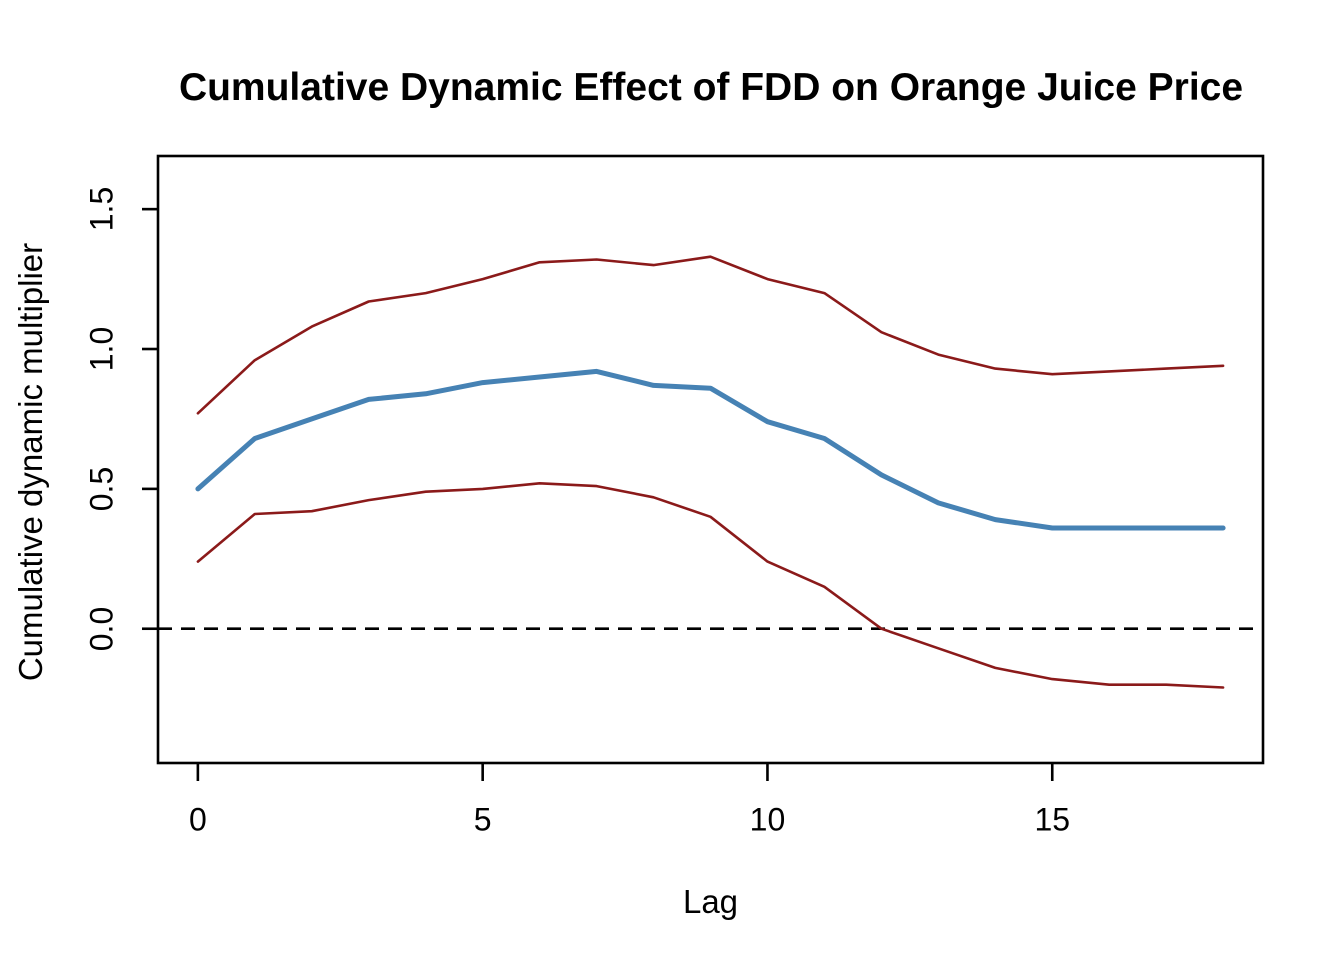 Image resolution: width=1344 pixels, height=960 pixels. What do you see at coordinates (197, 819) in the screenshot?
I see `x-tick-label: 0` at bounding box center [197, 819].